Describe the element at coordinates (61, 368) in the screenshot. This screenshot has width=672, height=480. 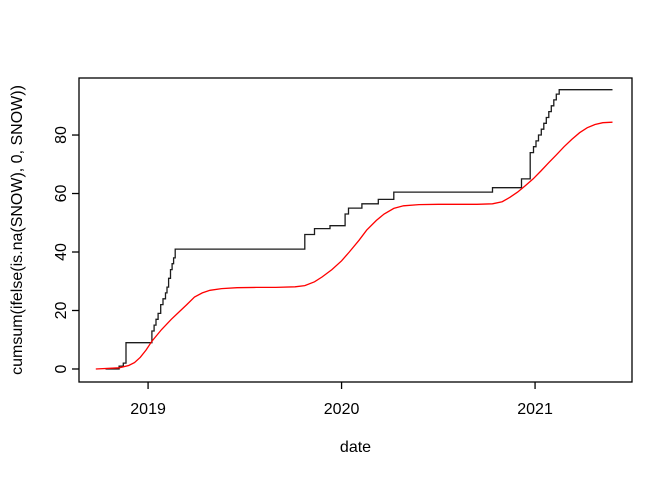
I see `y-tick-label: 0` at that location.